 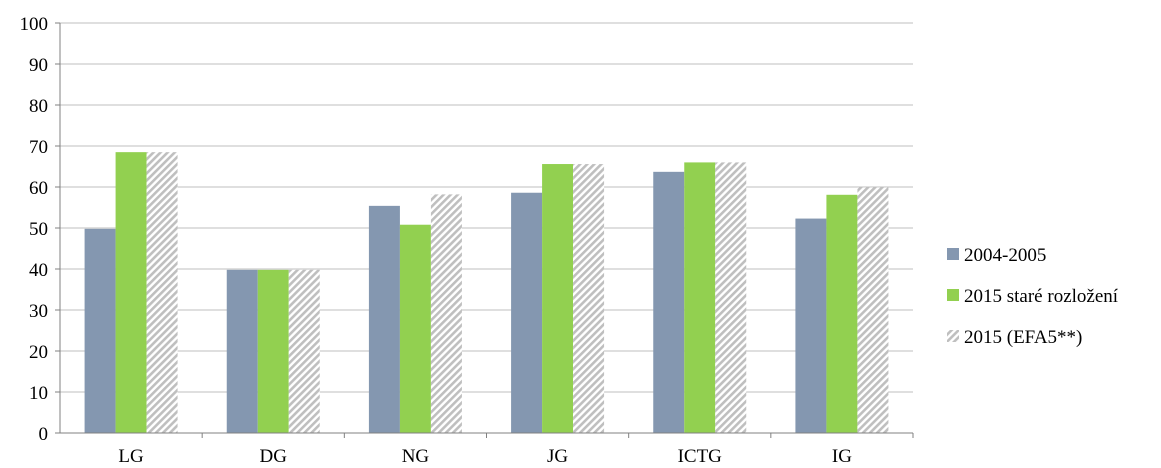 What do you see at coordinates (1023, 337) in the screenshot?
I see `legend-label: 2015 (EFA5**)` at bounding box center [1023, 337].